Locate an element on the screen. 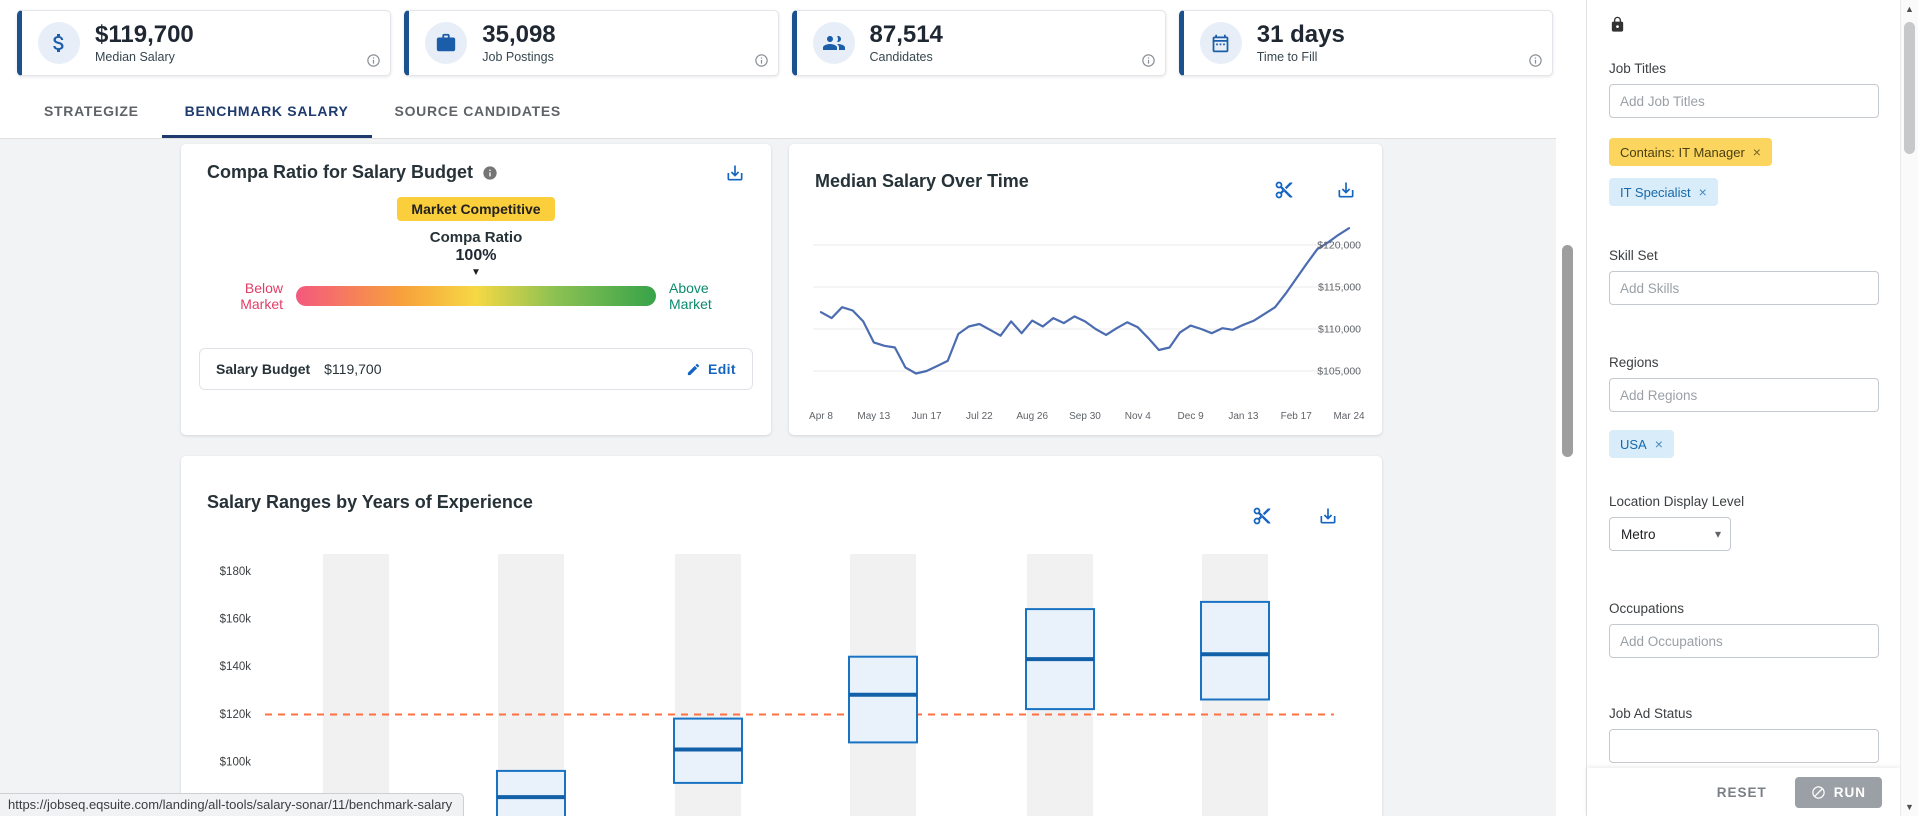 This screenshot has width=1918, height=816. regions-label: Regions is located at coordinates (1634, 362).